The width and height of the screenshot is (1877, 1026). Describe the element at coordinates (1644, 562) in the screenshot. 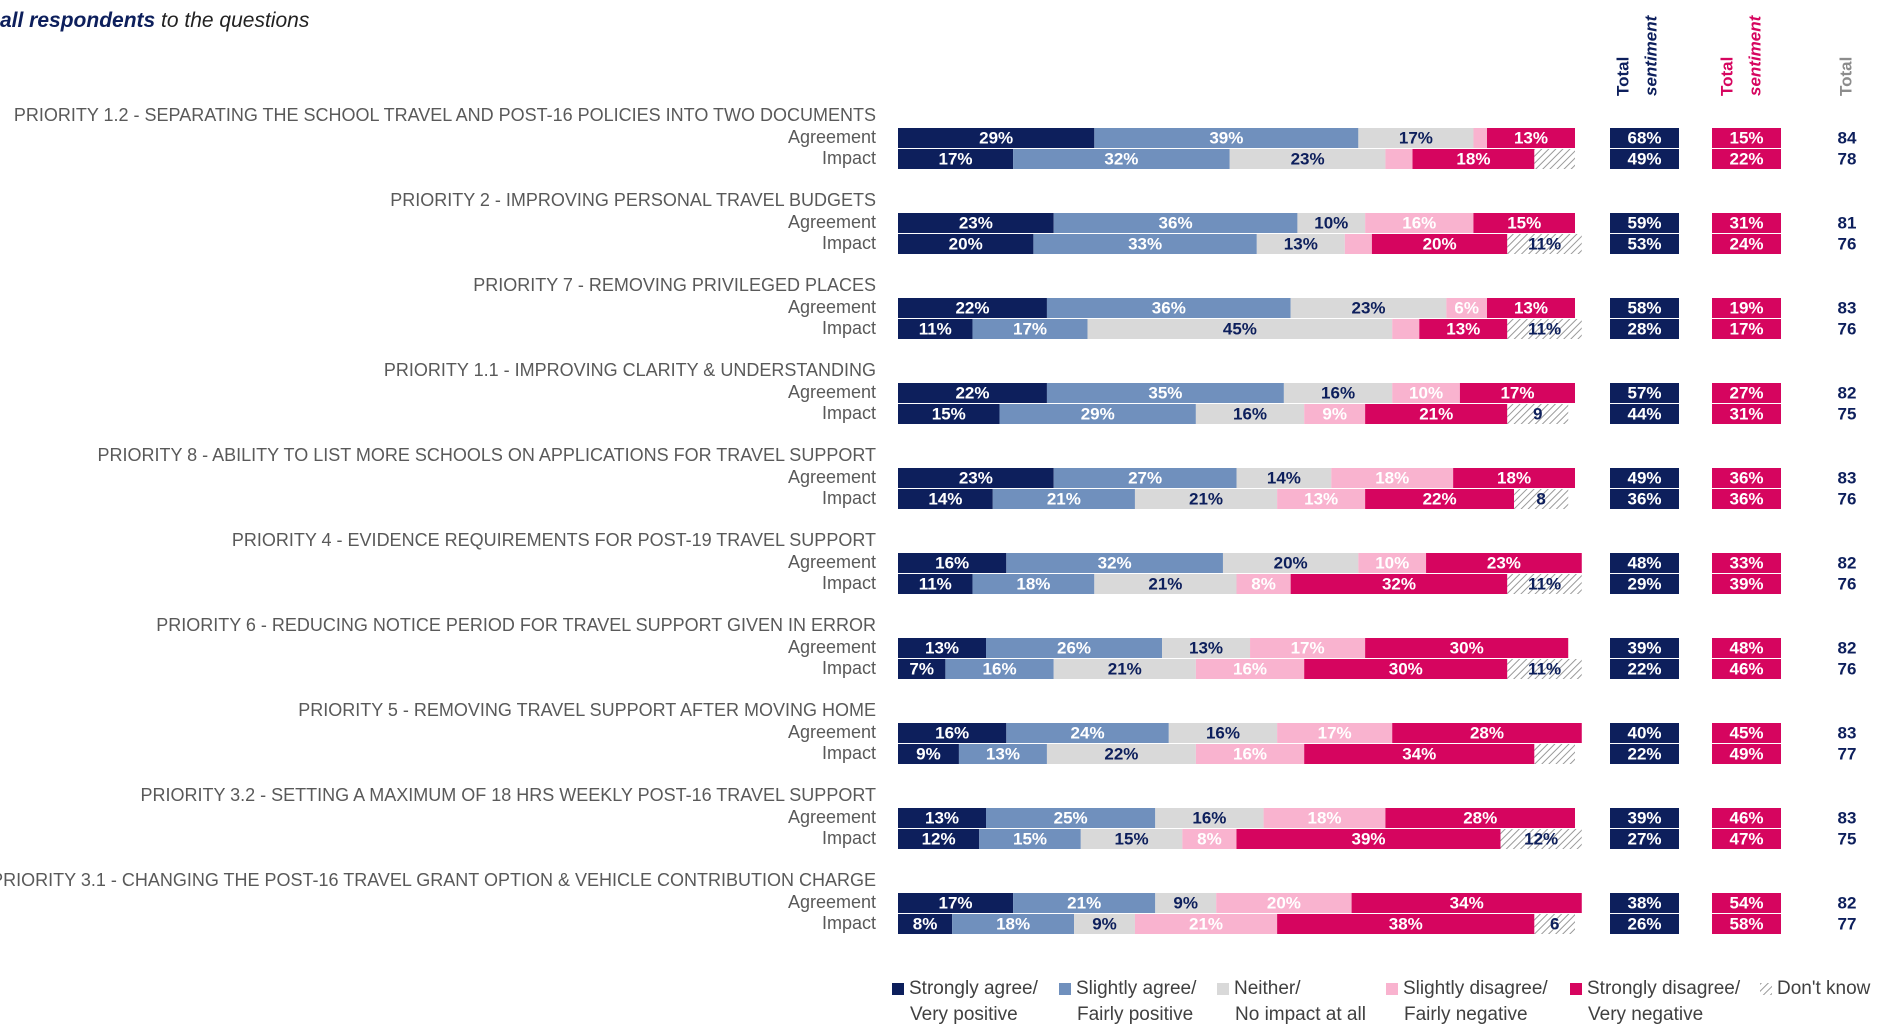

I see `total-label: 48%` at that location.